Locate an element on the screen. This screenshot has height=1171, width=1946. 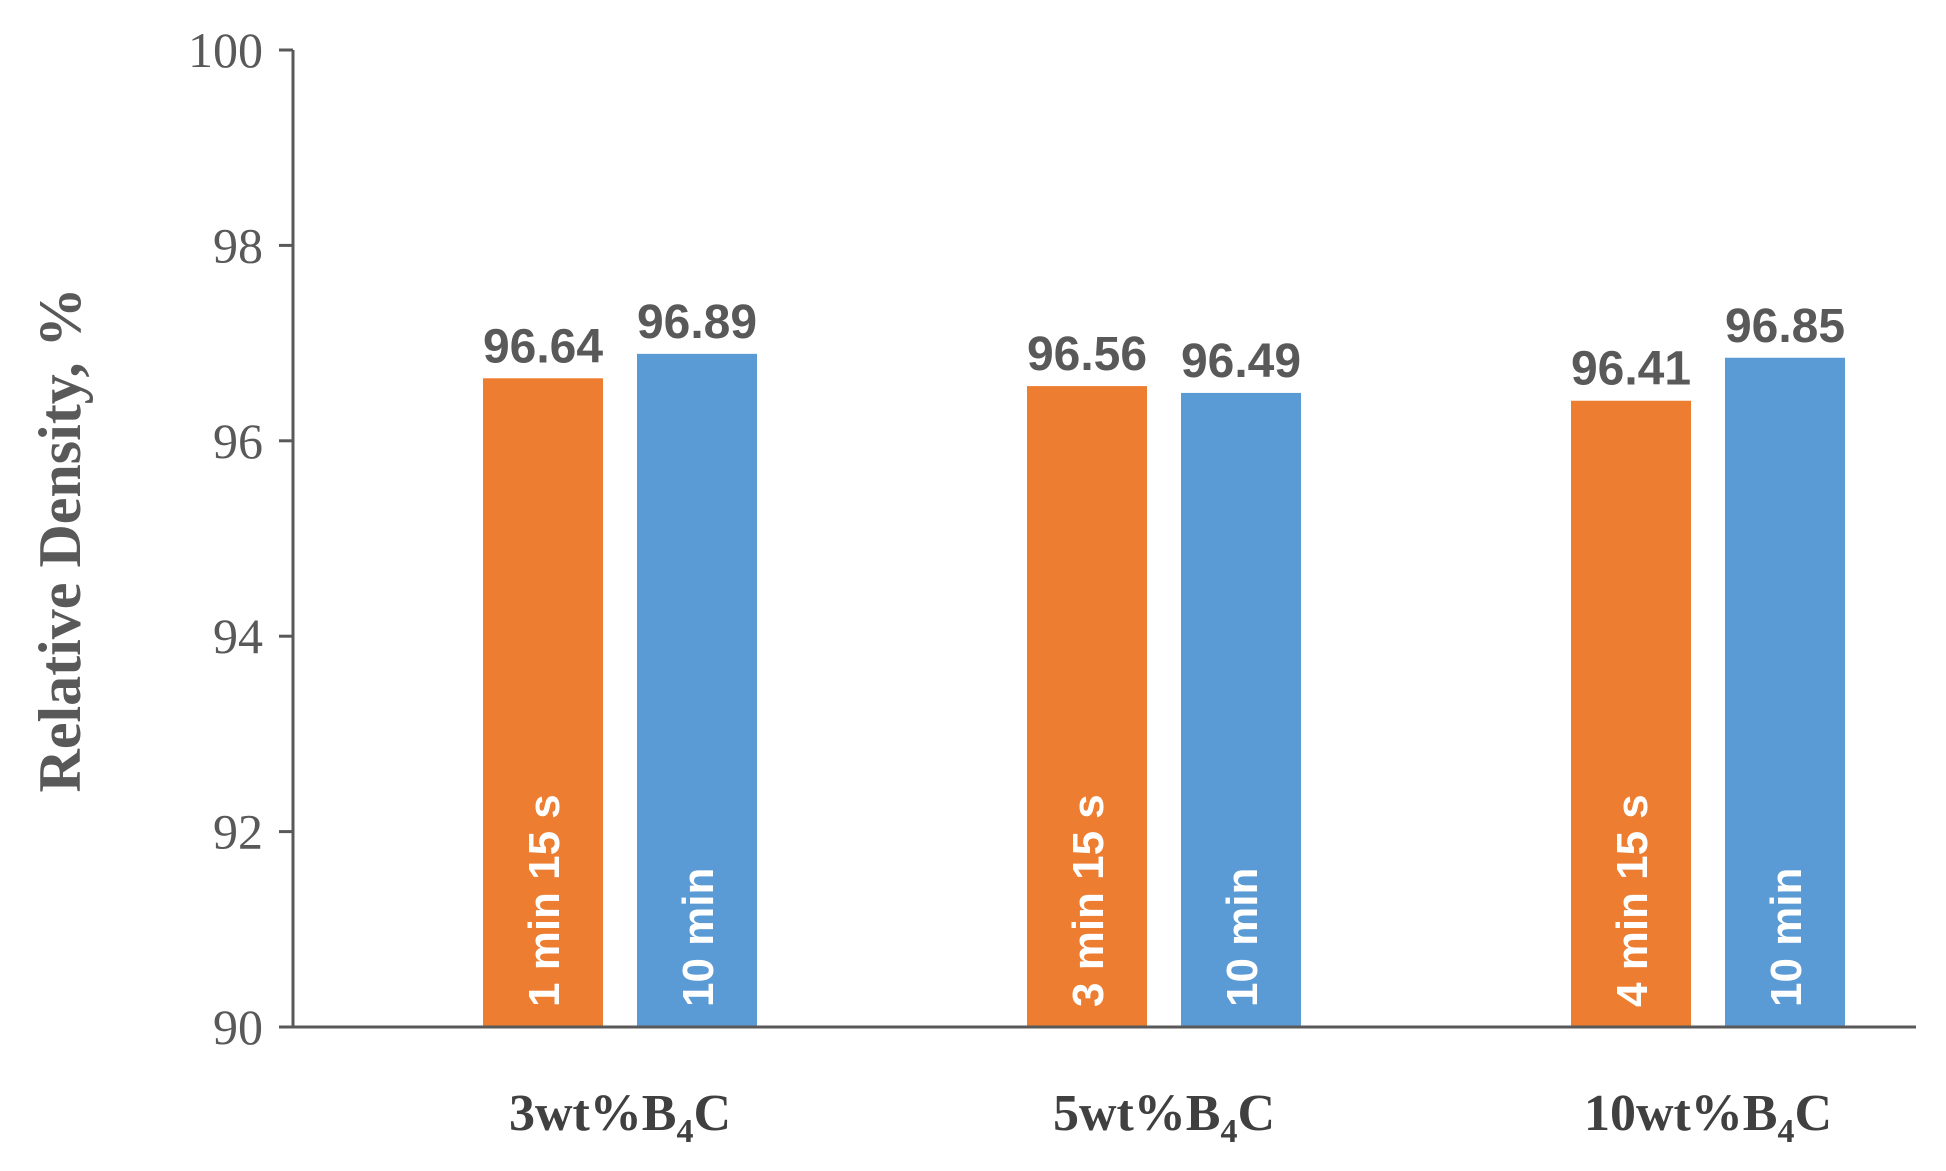
y-ticks: 90 92 94 96 98 100 is located at coordinates (240, 538).